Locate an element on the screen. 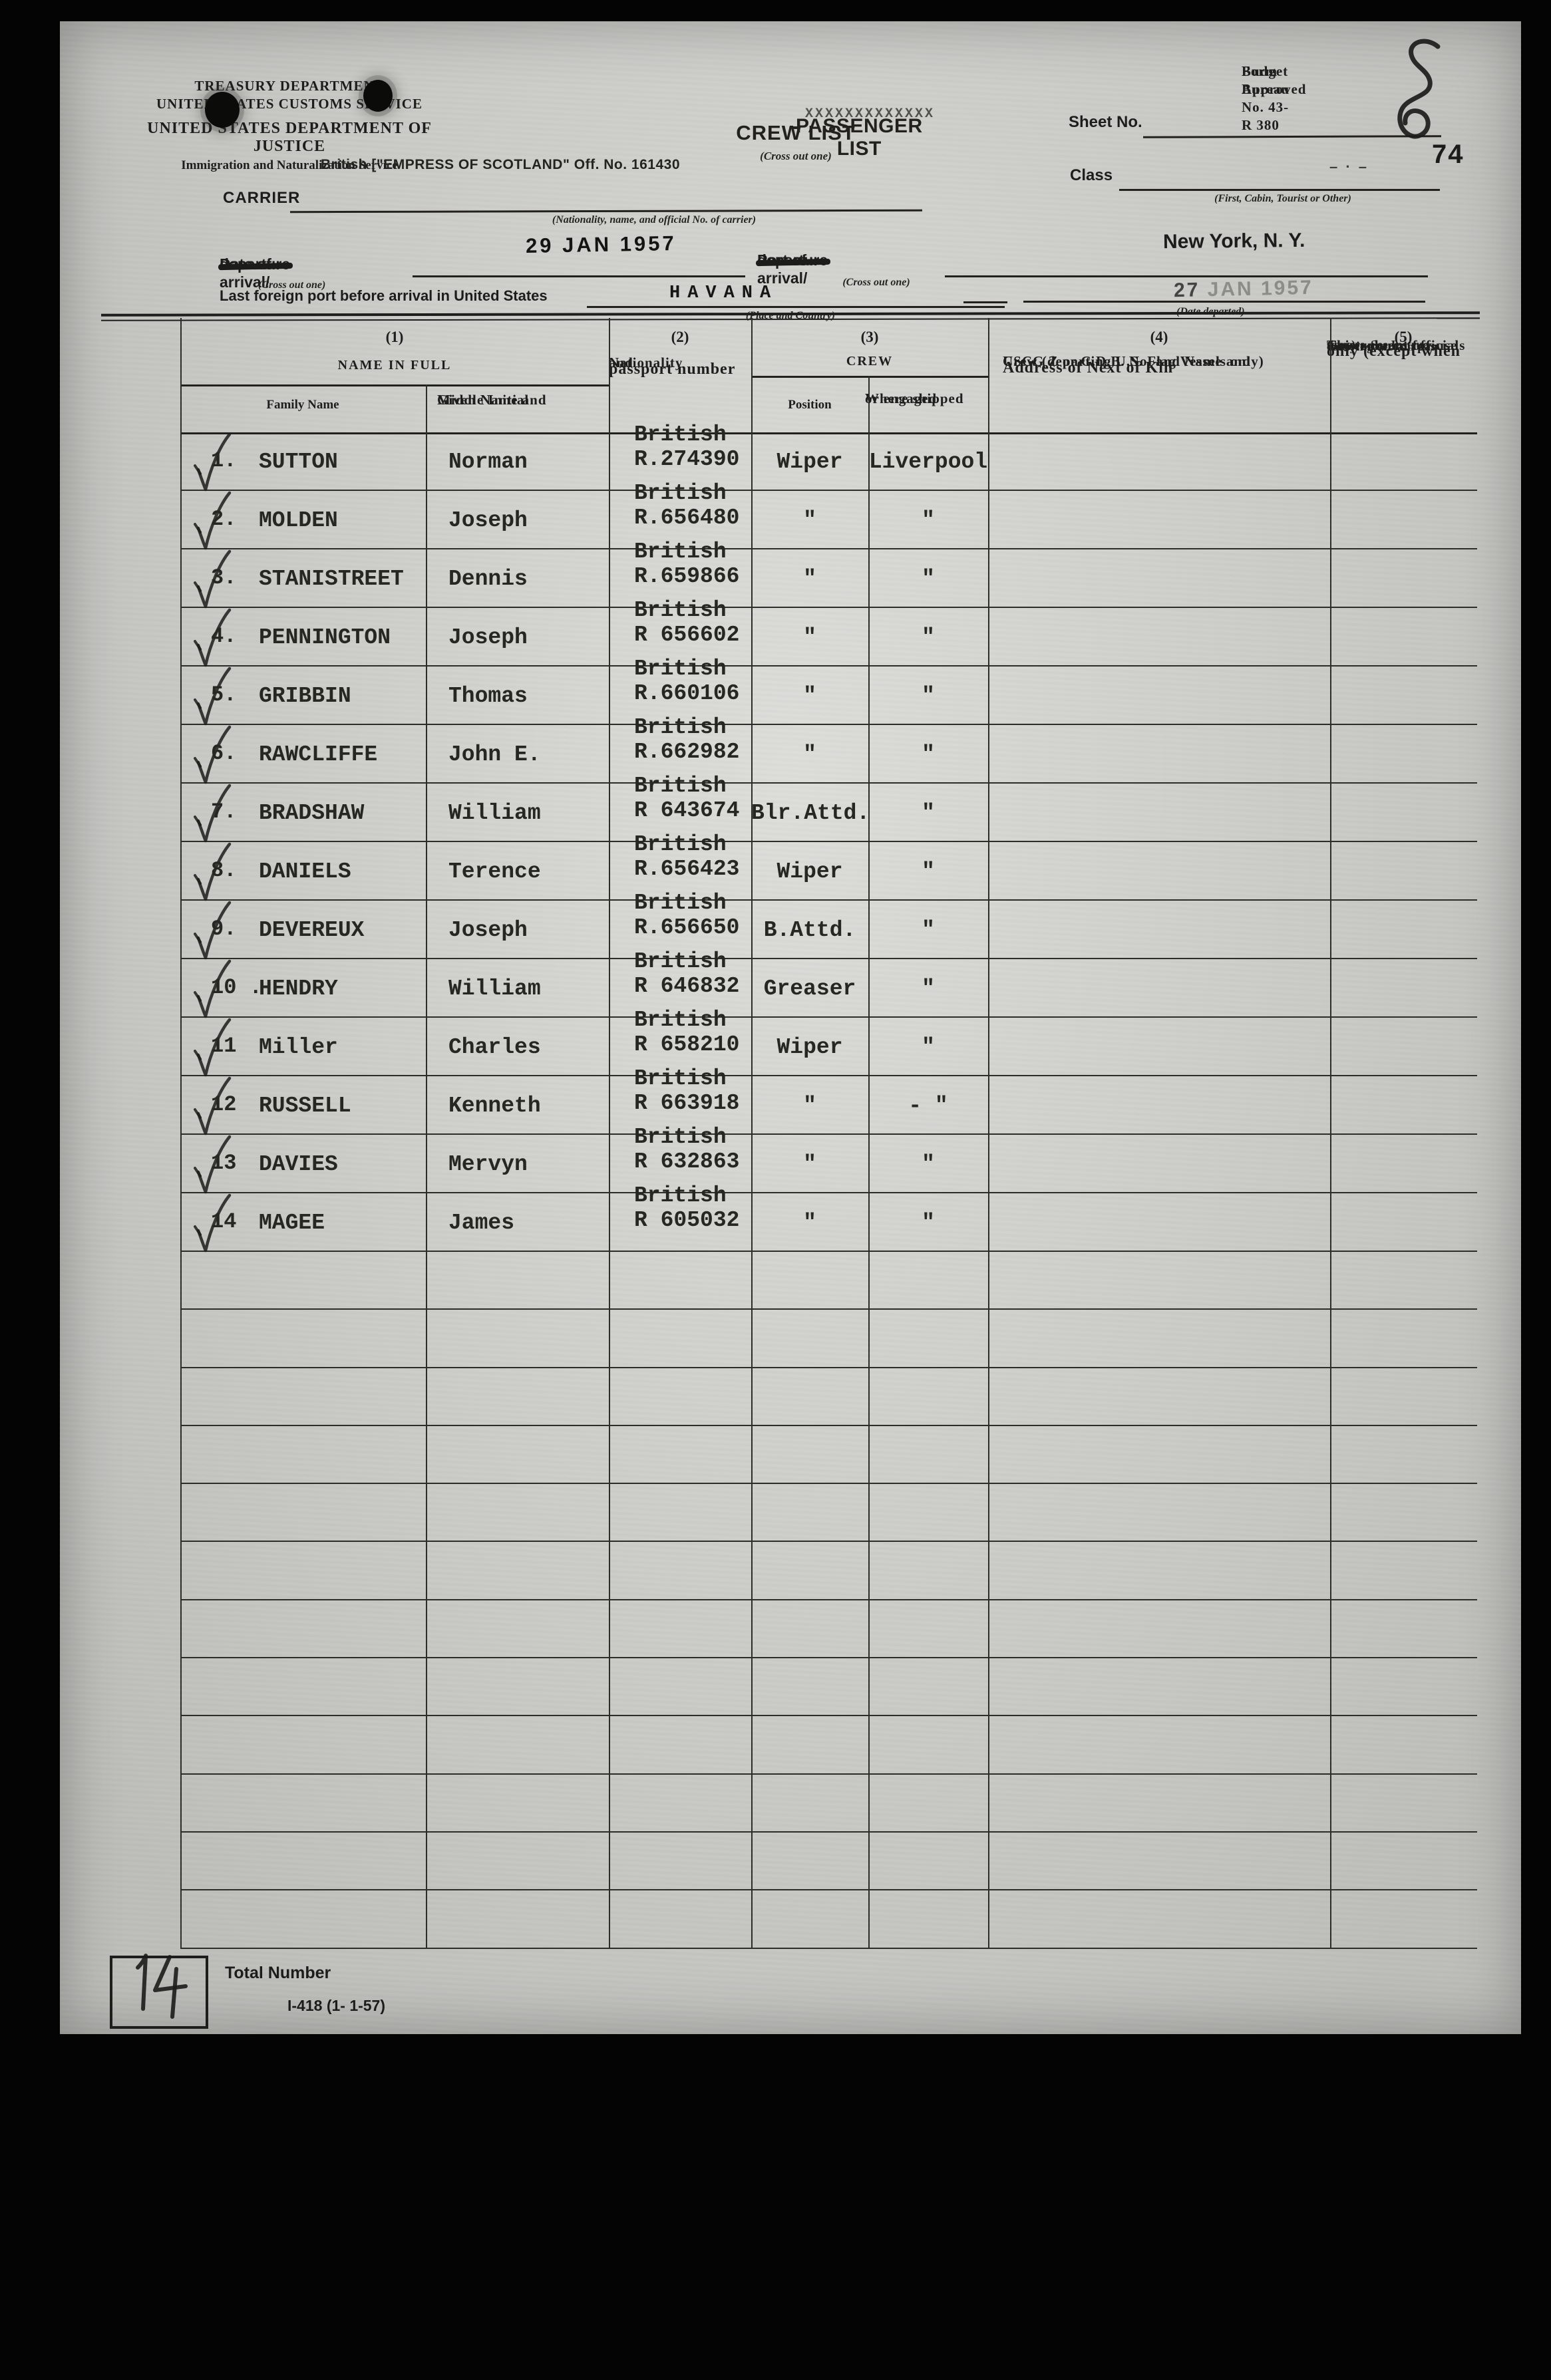 This screenshot has height=2380, width=1551. pencil-dashes: – · – is located at coordinates (1349, 166).